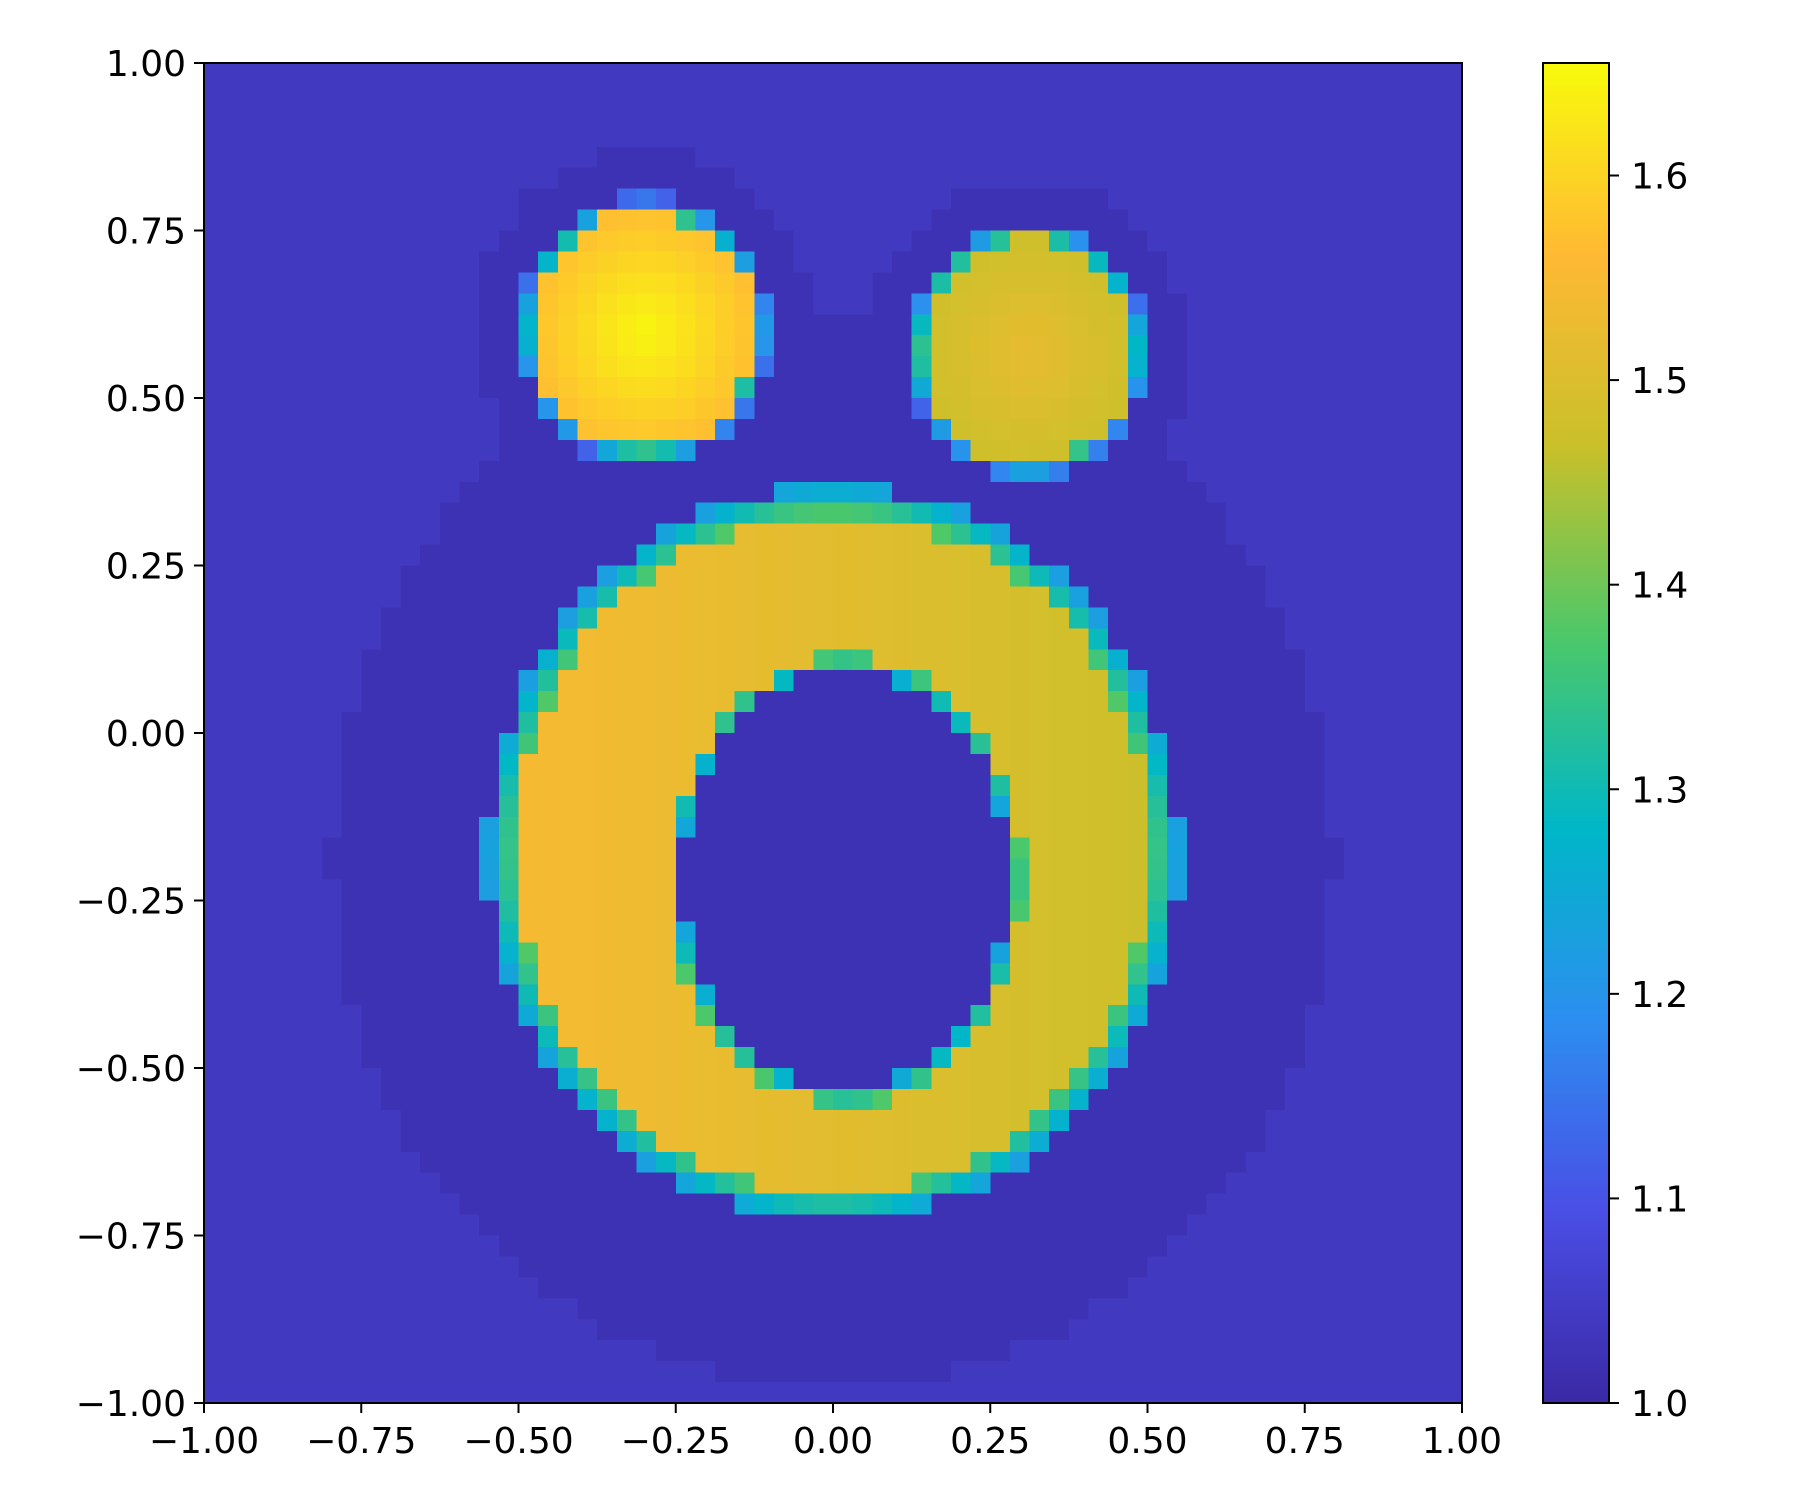 The image size is (1800, 1500). I want to click on colorbar-tick-label: 1.3, so click(1659, 790).